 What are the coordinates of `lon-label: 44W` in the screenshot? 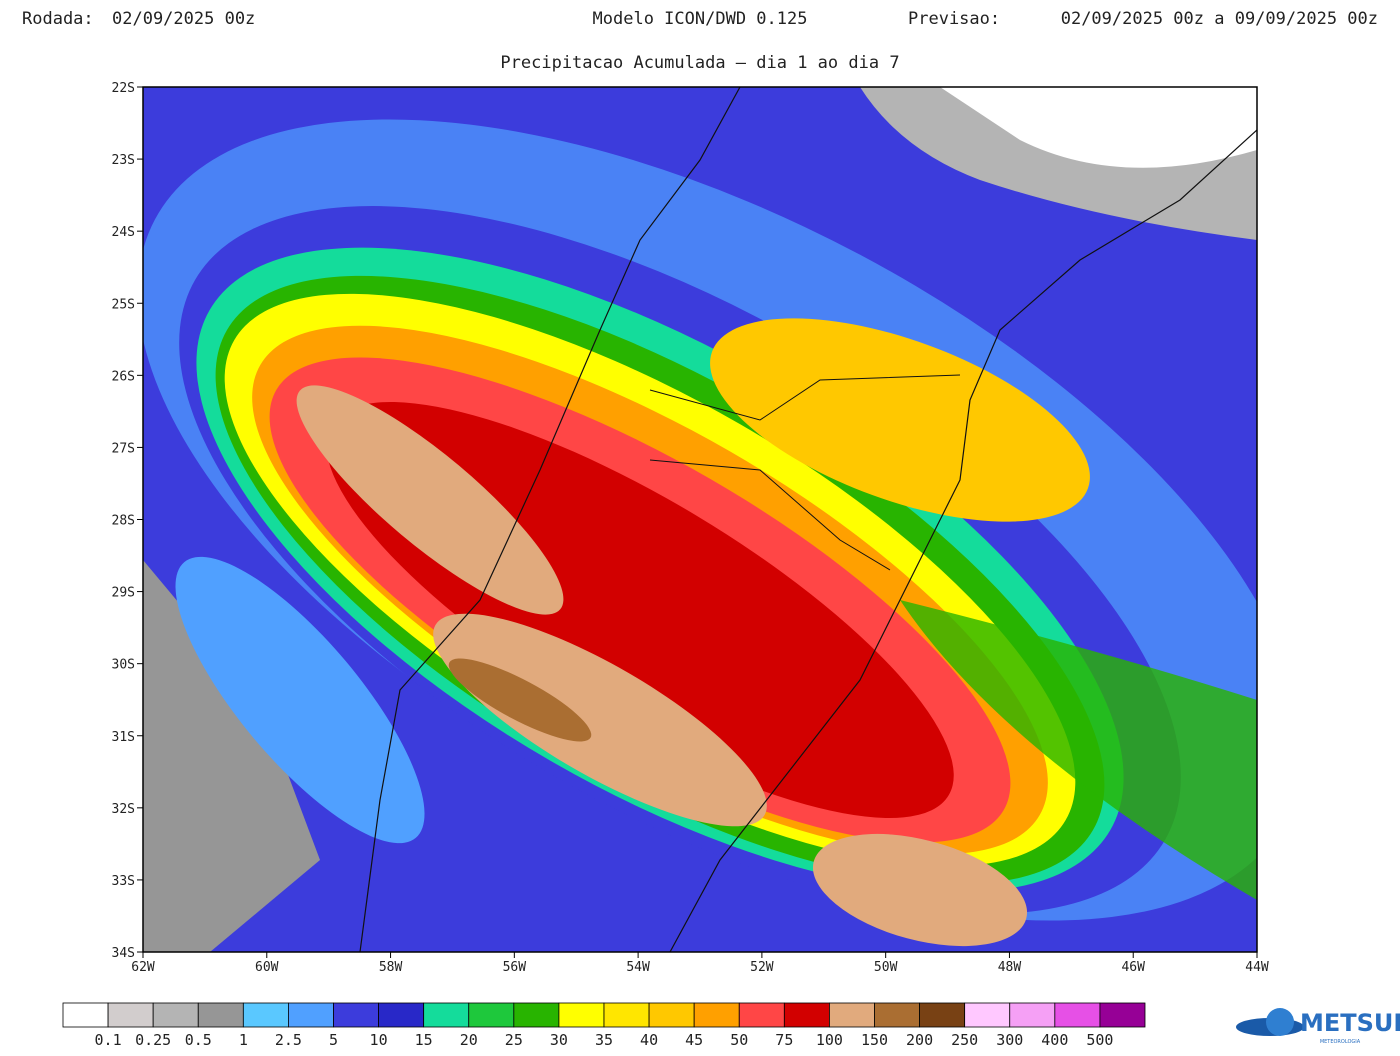 It's located at (1257, 967).